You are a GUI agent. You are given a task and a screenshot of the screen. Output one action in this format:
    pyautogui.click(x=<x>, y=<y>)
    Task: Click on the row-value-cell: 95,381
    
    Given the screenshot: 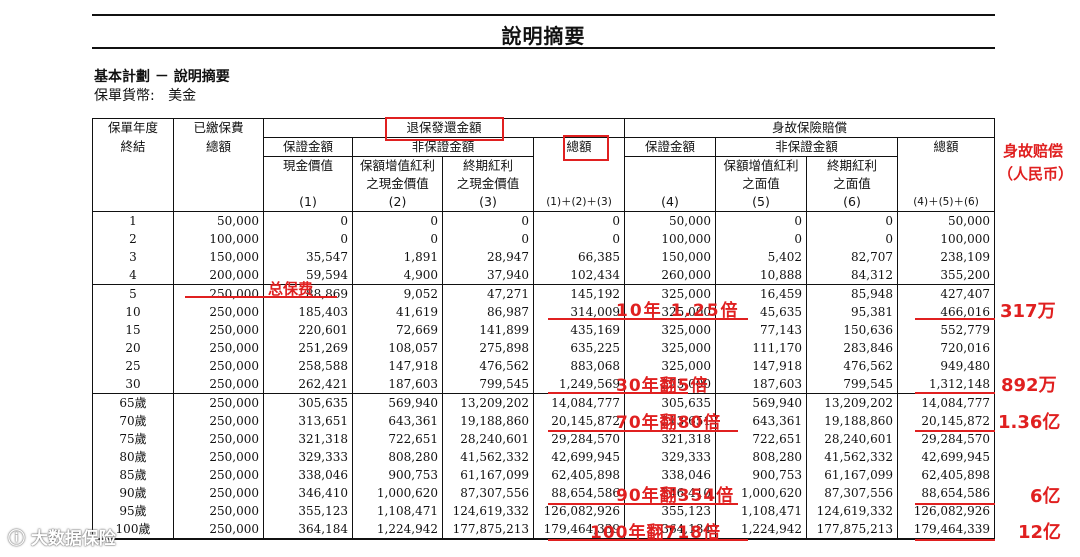 What is the action you would take?
    pyautogui.click(x=852, y=312)
    